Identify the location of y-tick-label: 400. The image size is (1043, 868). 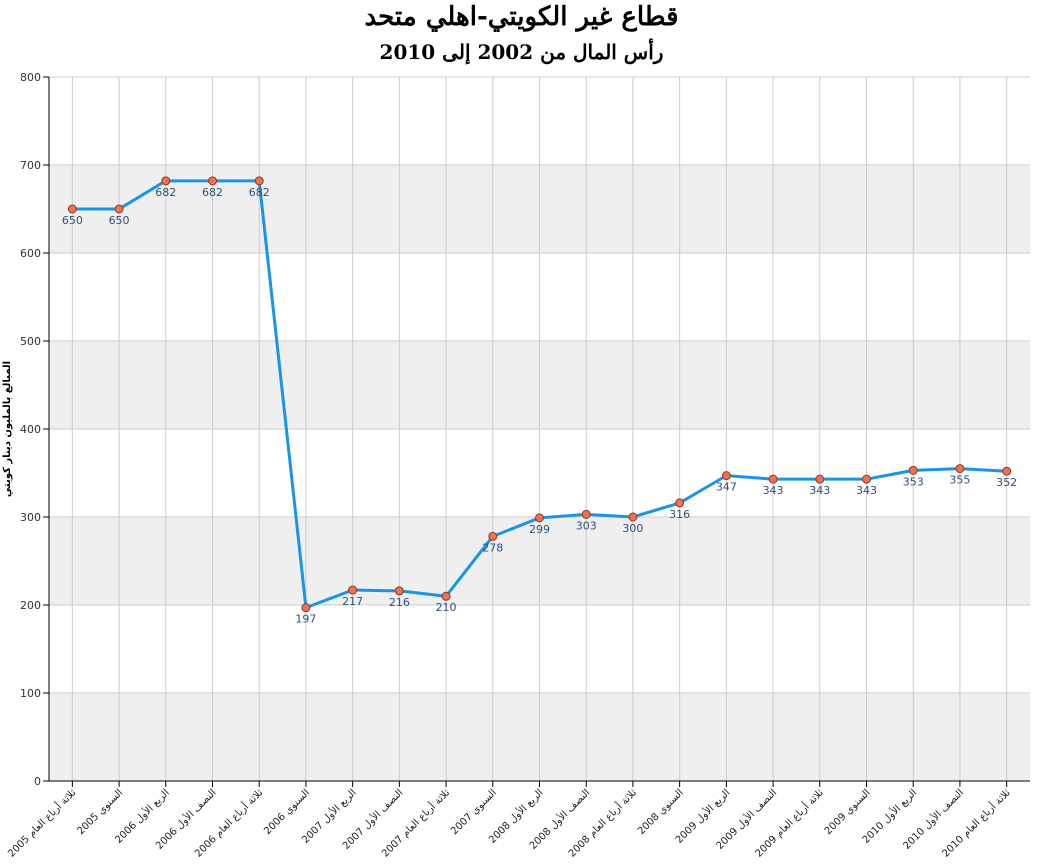
(30, 429).